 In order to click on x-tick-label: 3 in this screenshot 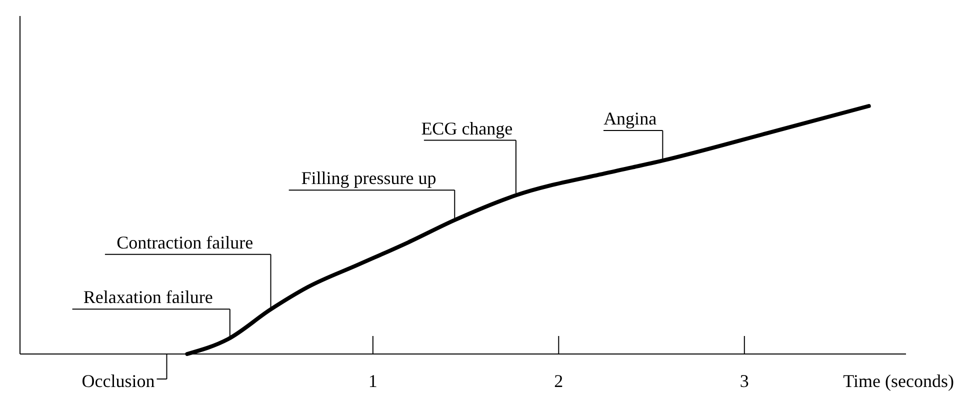, I will do `click(744, 381)`.